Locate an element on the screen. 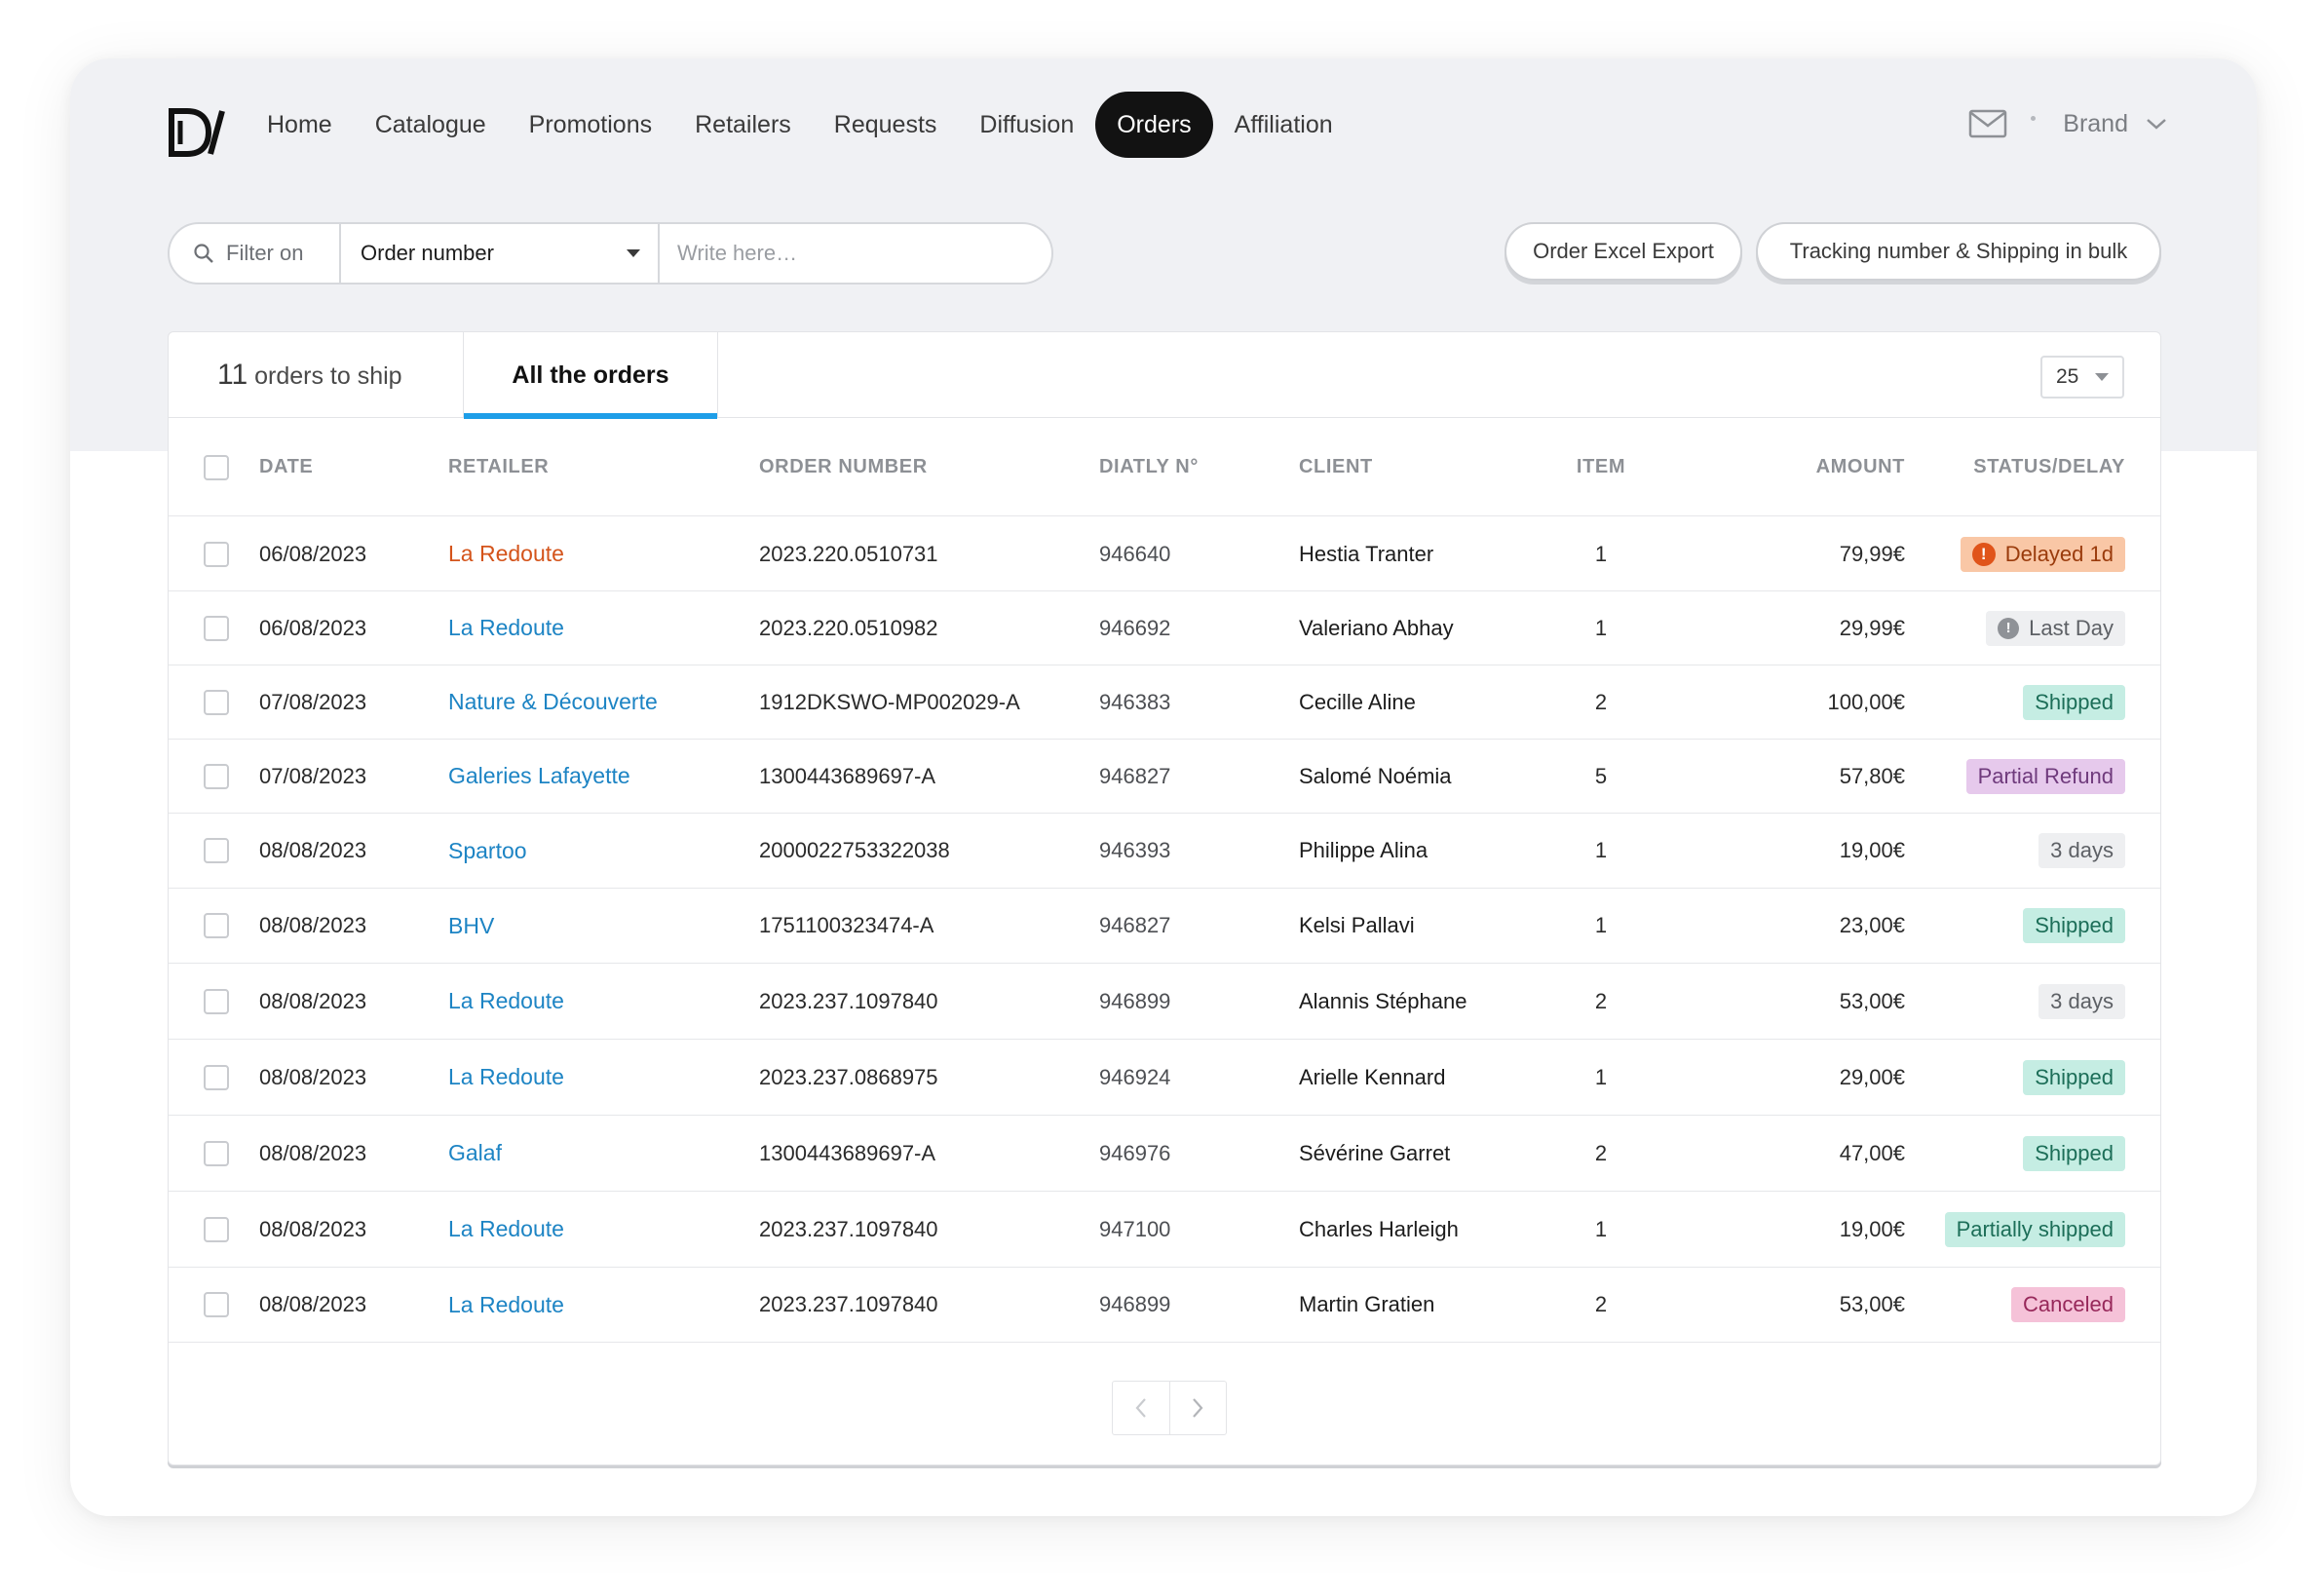 The image size is (2324, 1596). mail-icon is located at coordinates (1988, 124).